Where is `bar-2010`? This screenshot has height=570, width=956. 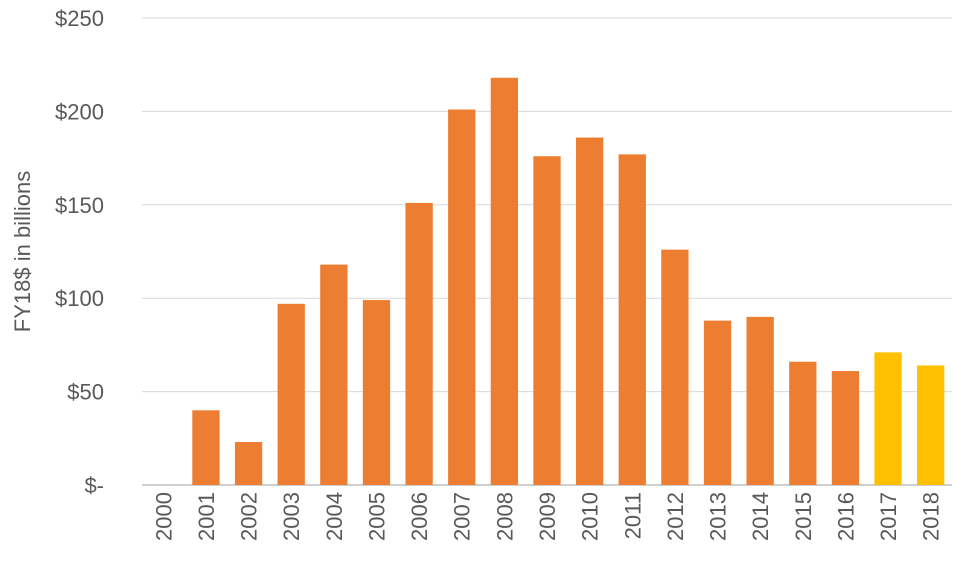 bar-2010 is located at coordinates (589, 311).